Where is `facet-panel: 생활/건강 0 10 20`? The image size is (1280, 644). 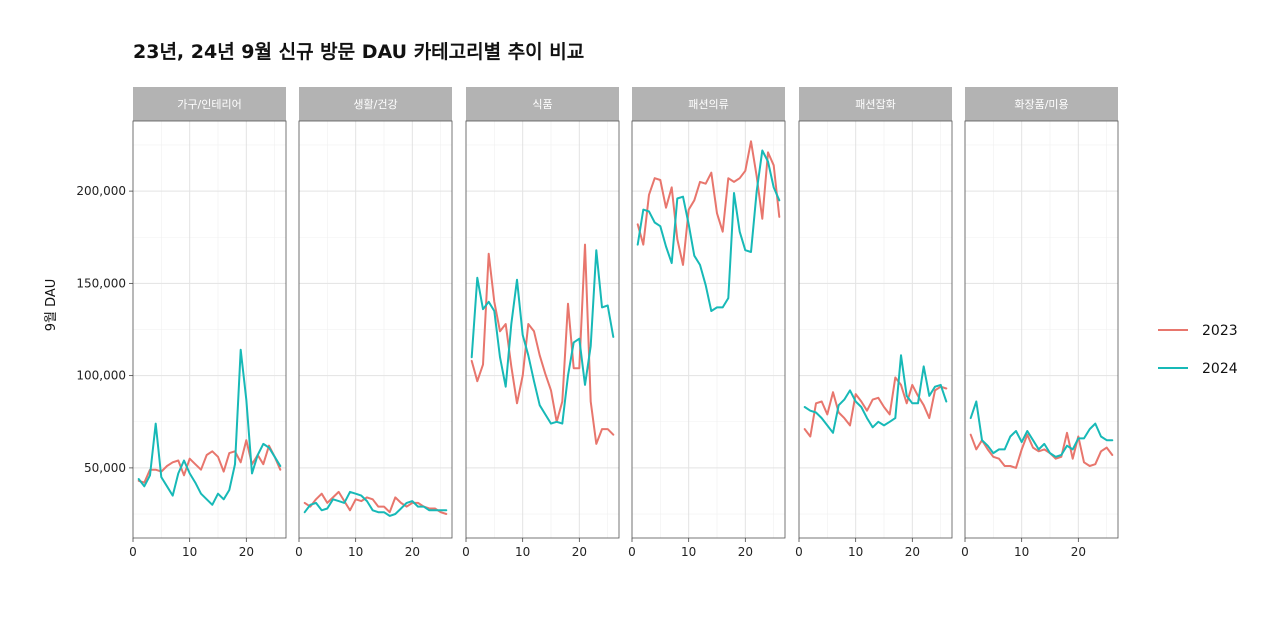
facet-panel: 생활/건강 0 10 20 is located at coordinates (374, 323).